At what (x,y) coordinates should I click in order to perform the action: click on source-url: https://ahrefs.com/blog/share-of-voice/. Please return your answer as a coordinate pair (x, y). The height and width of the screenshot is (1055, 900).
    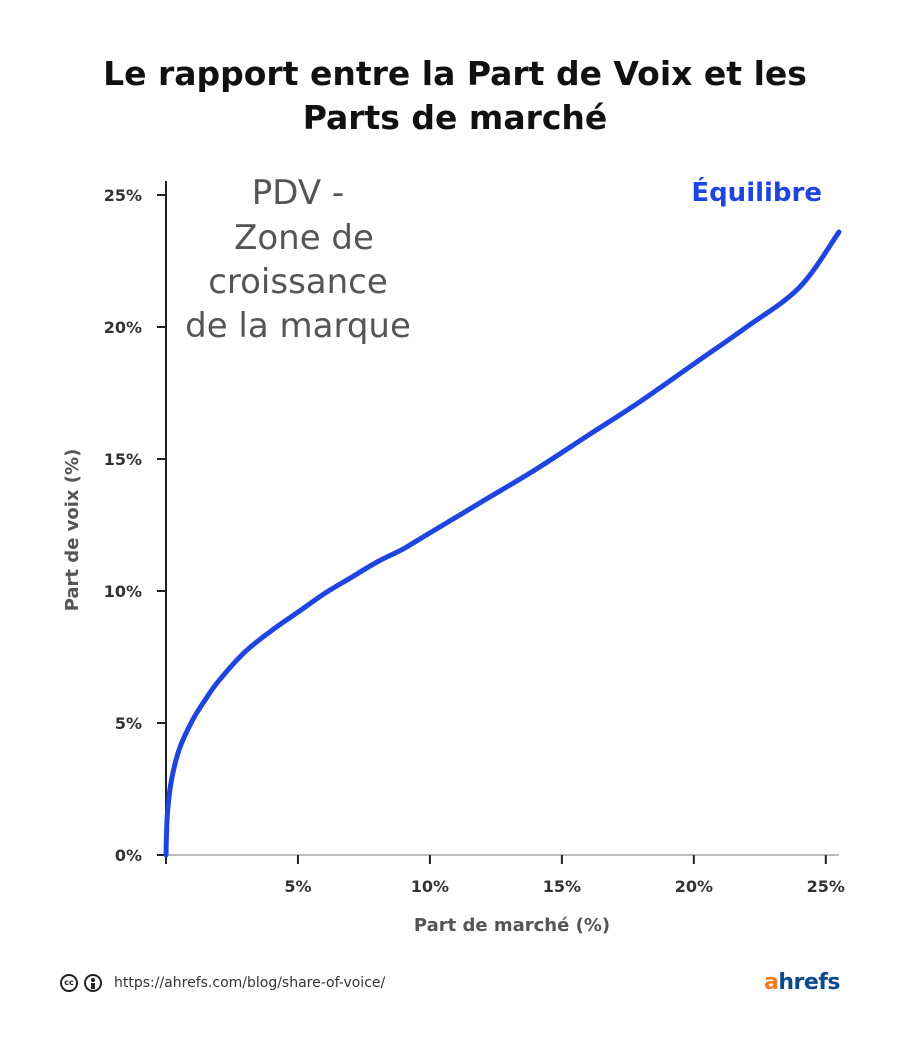
    Looking at the image, I should click on (250, 983).